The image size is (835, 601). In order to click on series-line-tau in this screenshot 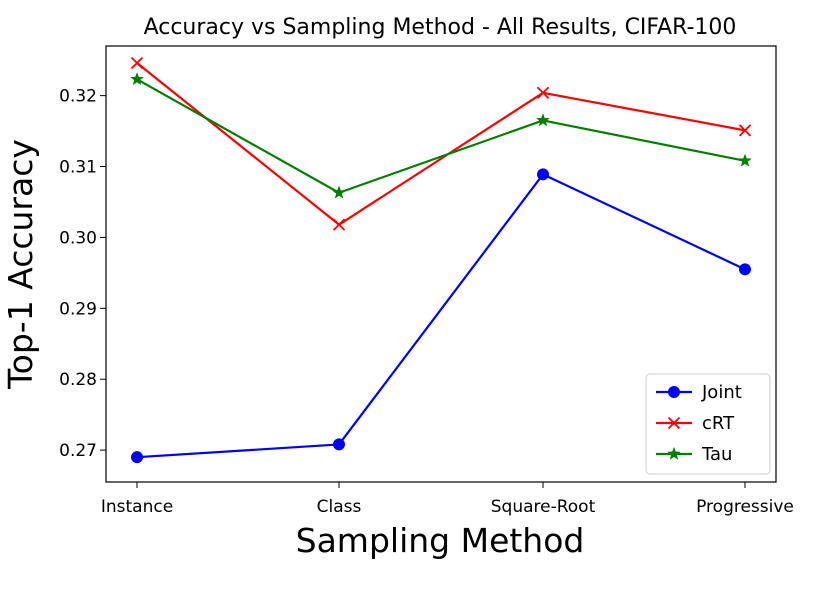, I will do `click(441, 136)`.